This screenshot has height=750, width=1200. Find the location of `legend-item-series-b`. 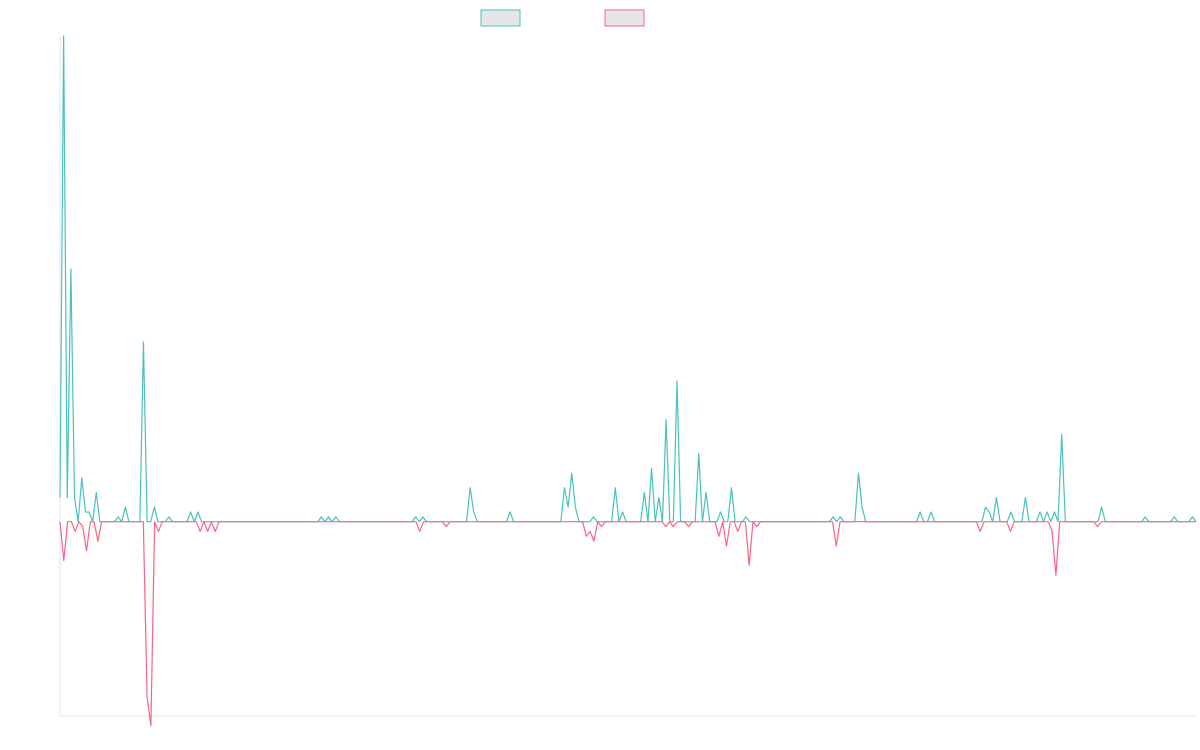

legend-item-series-b is located at coordinates (624, 18).